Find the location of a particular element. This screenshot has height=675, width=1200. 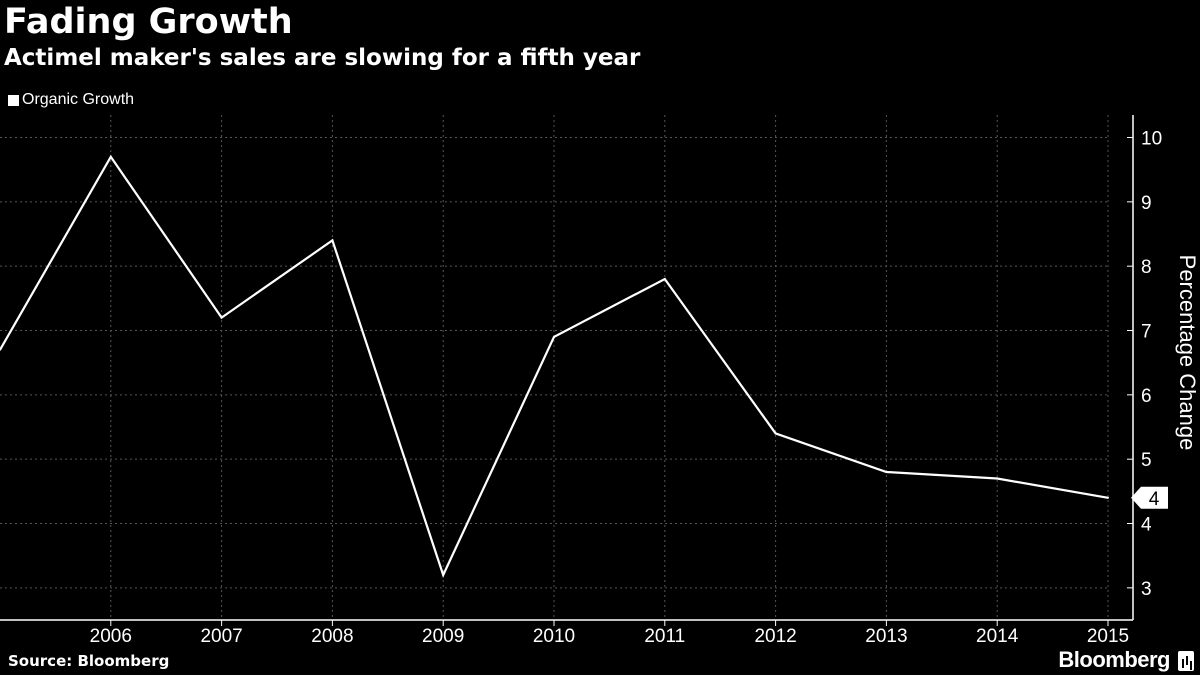

x-tick-label: 2011 is located at coordinates (664, 636).